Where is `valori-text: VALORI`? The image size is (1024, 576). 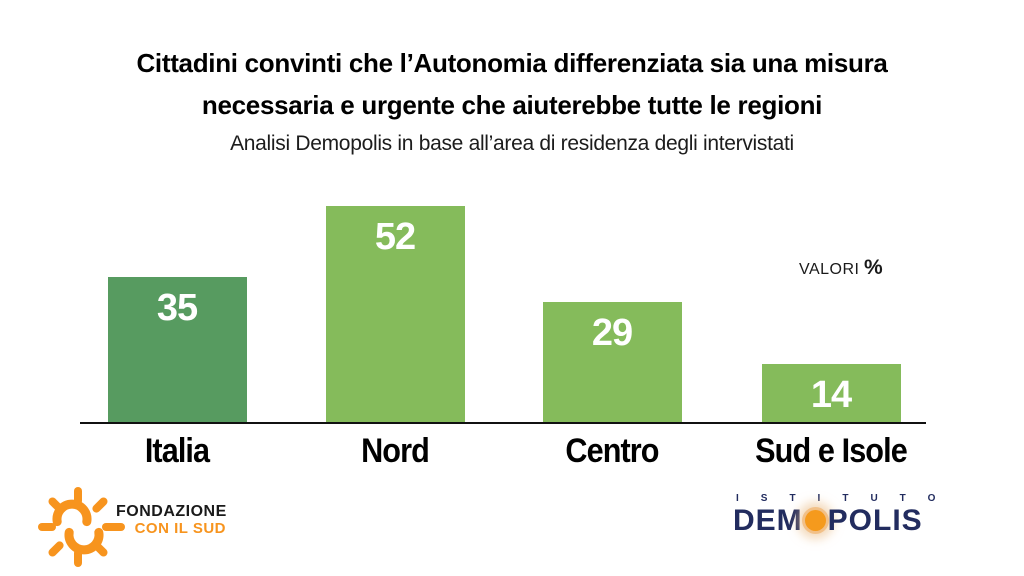 valori-text: VALORI is located at coordinates (829, 269).